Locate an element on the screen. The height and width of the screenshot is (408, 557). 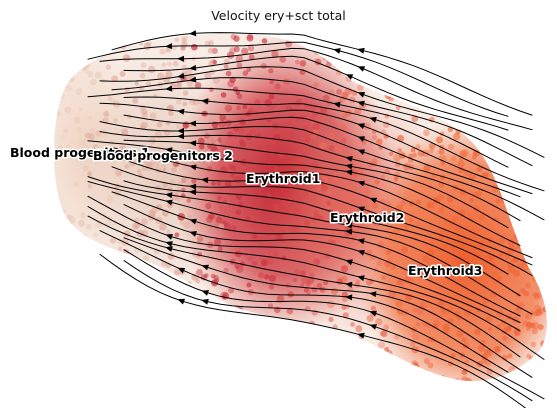
cluster-label-erythroid2: Erythroid2 is located at coordinates (367, 217).